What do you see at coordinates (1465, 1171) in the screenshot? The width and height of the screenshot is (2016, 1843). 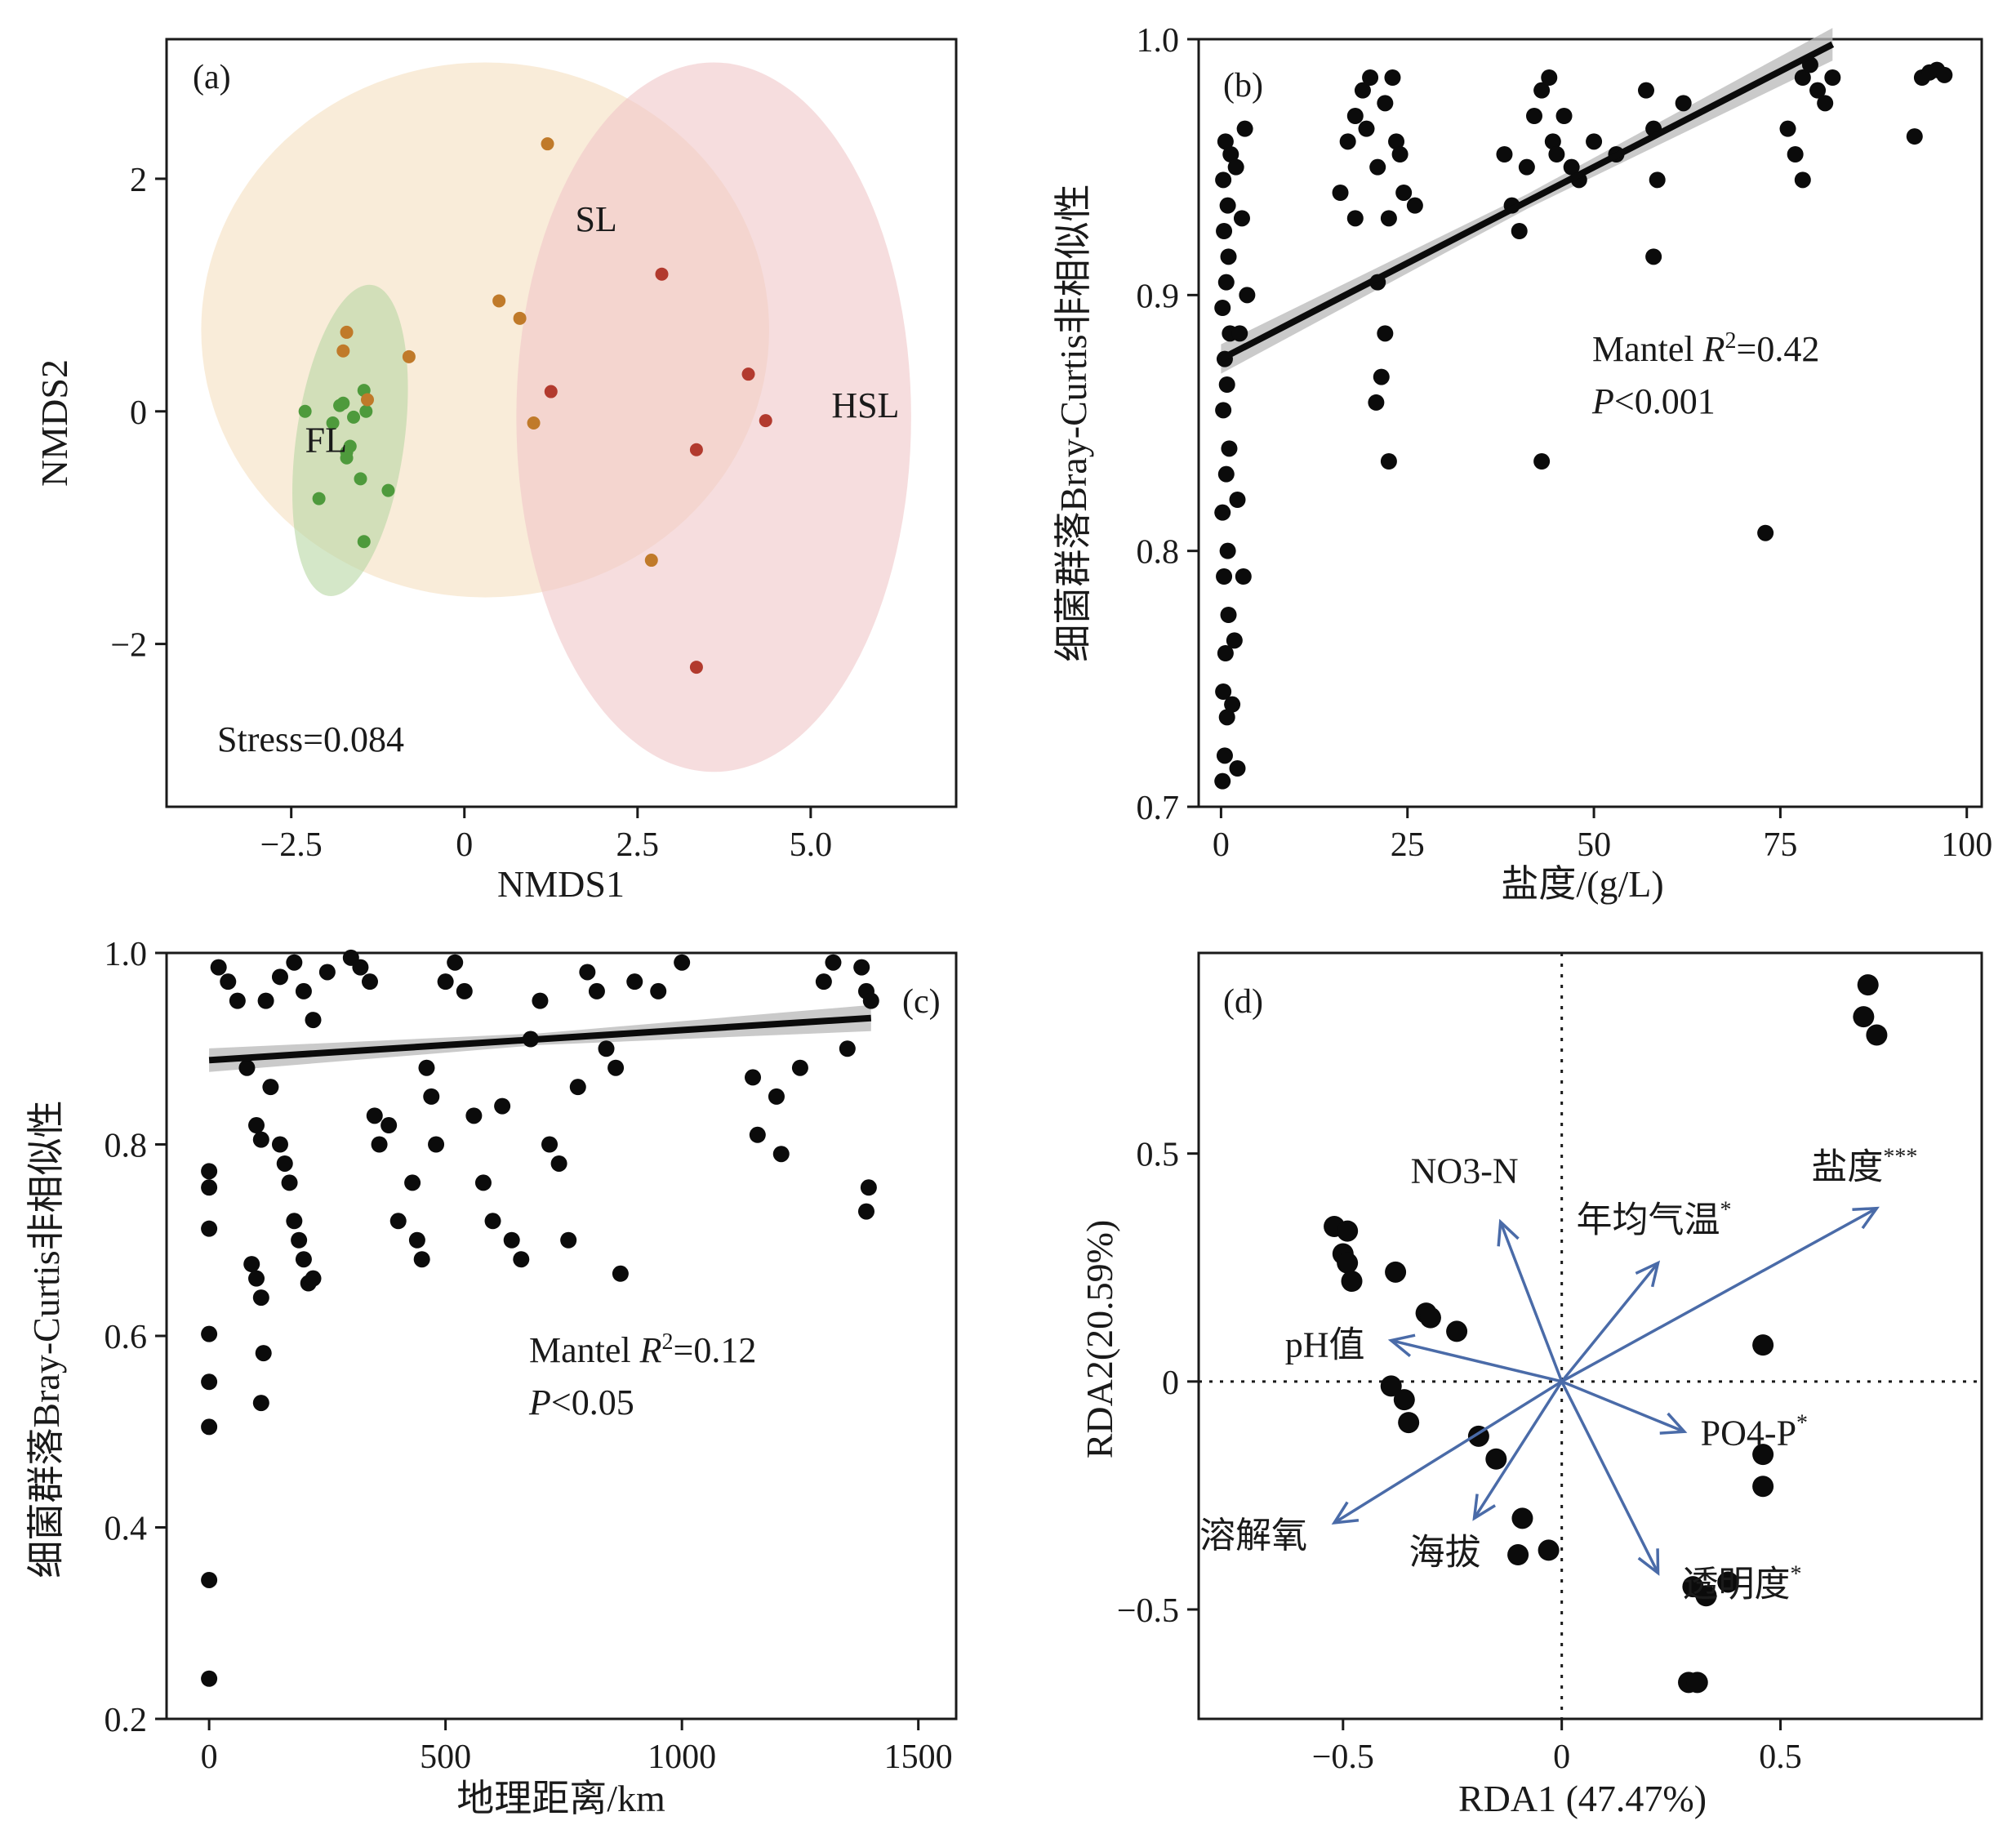 I see `d-vector-label-text: NO3-N` at bounding box center [1465, 1171].